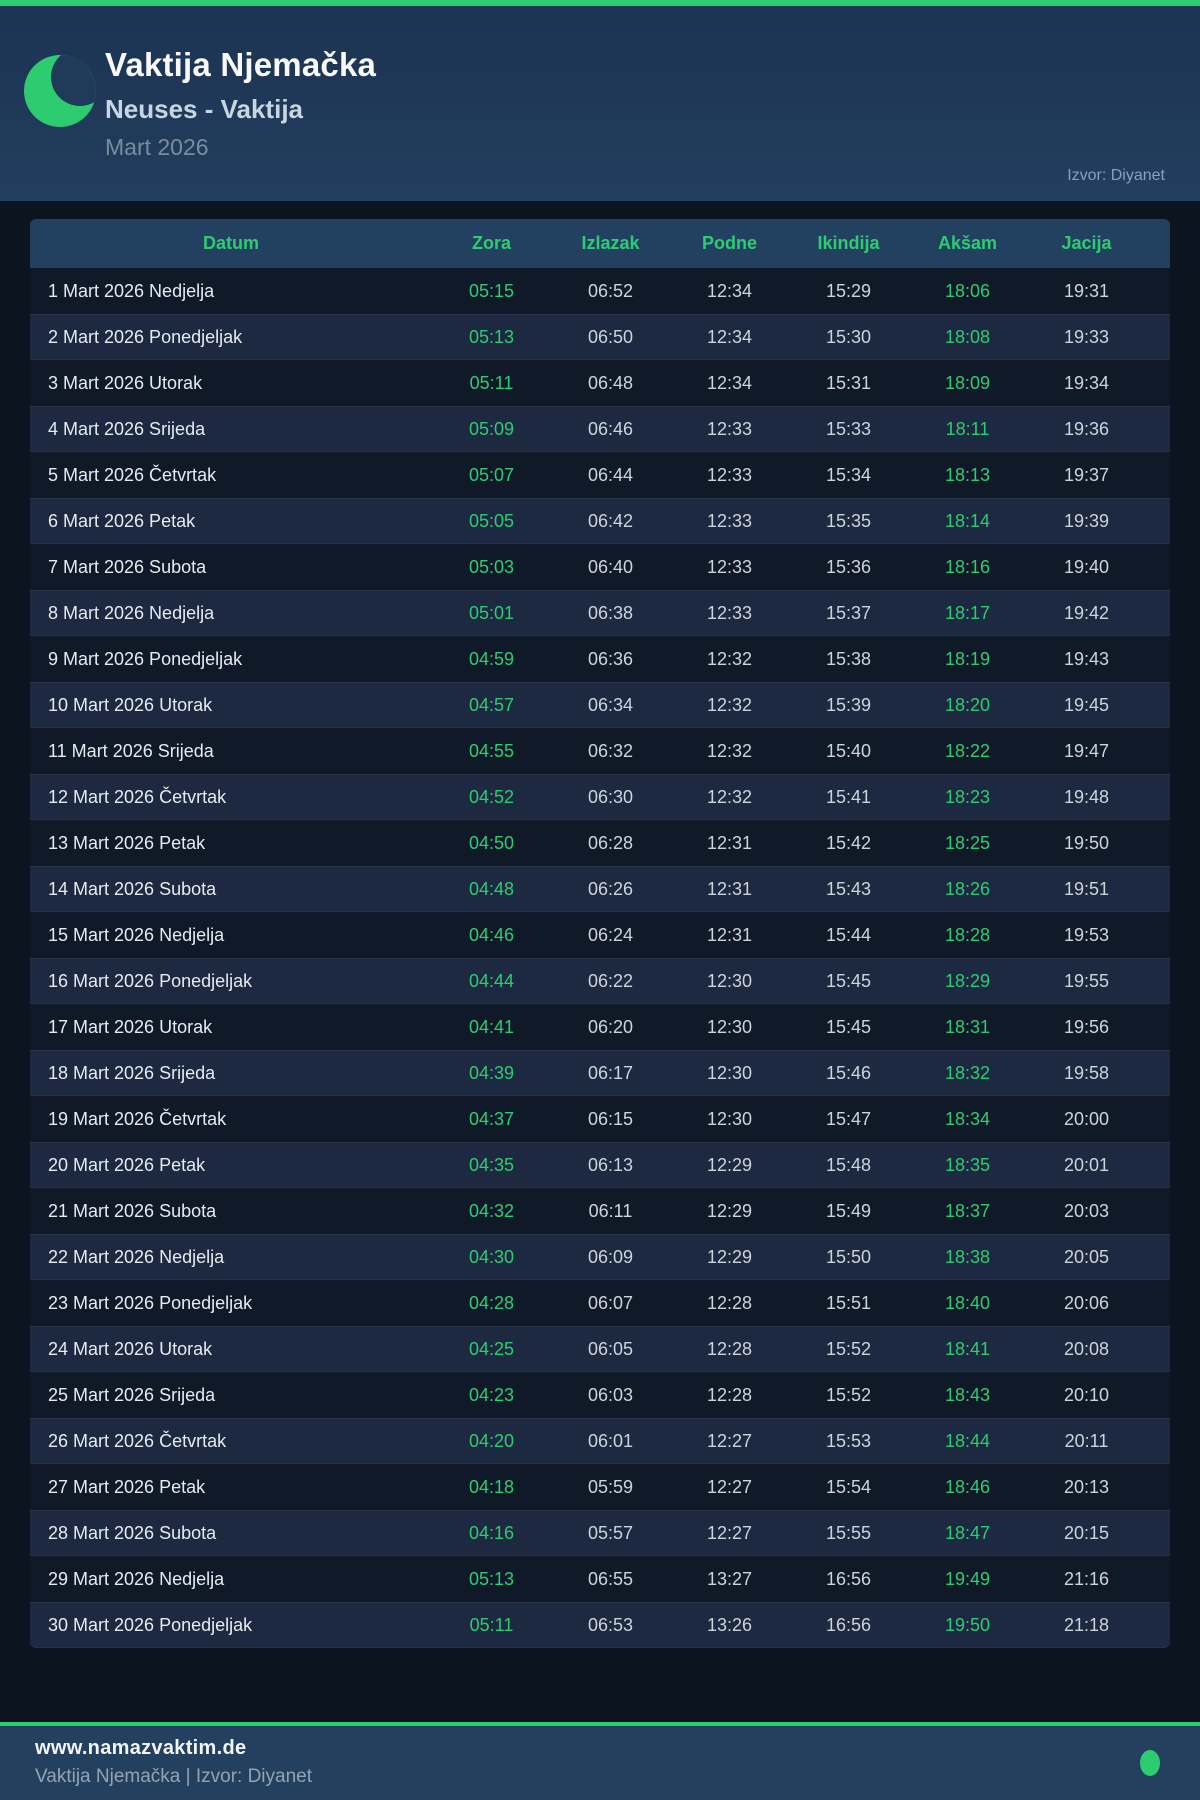 The image size is (1200, 1800). What do you see at coordinates (610, 704) in the screenshot?
I see `time-cell: 06:34` at bounding box center [610, 704].